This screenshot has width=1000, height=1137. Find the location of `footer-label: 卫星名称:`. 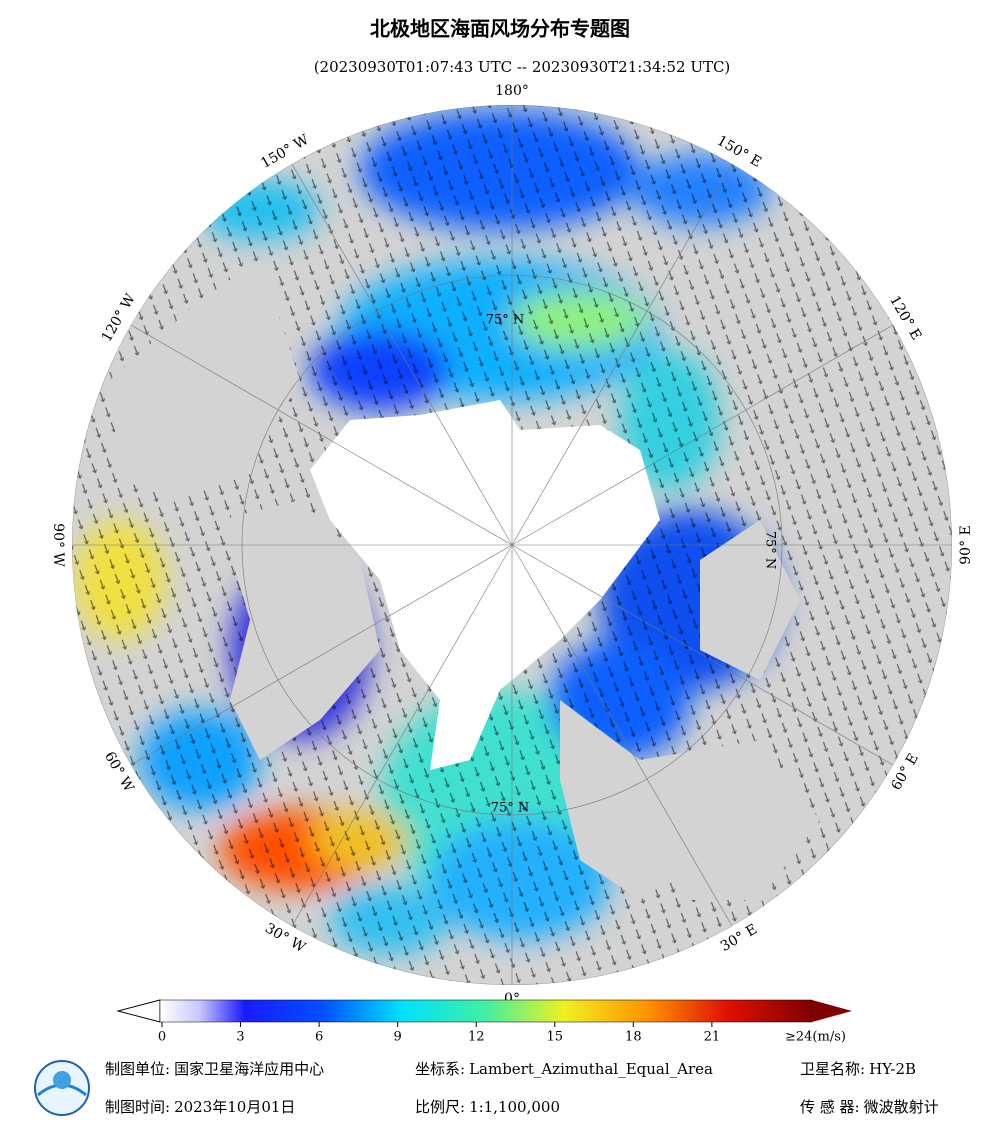

footer-label: 卫星名称: is located at coordinates (832, 1069).